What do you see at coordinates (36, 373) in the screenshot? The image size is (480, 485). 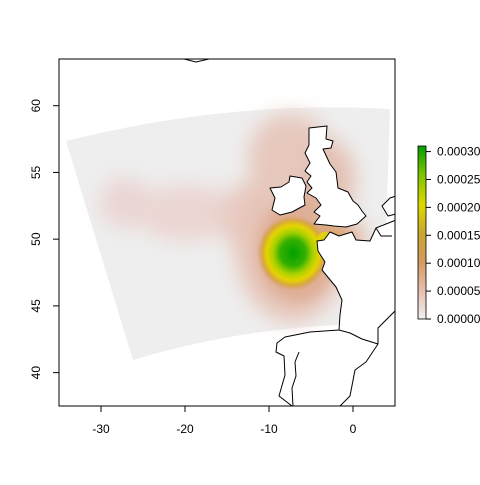 I see `y-tick-label: 40` at bounding box center [36, 373].